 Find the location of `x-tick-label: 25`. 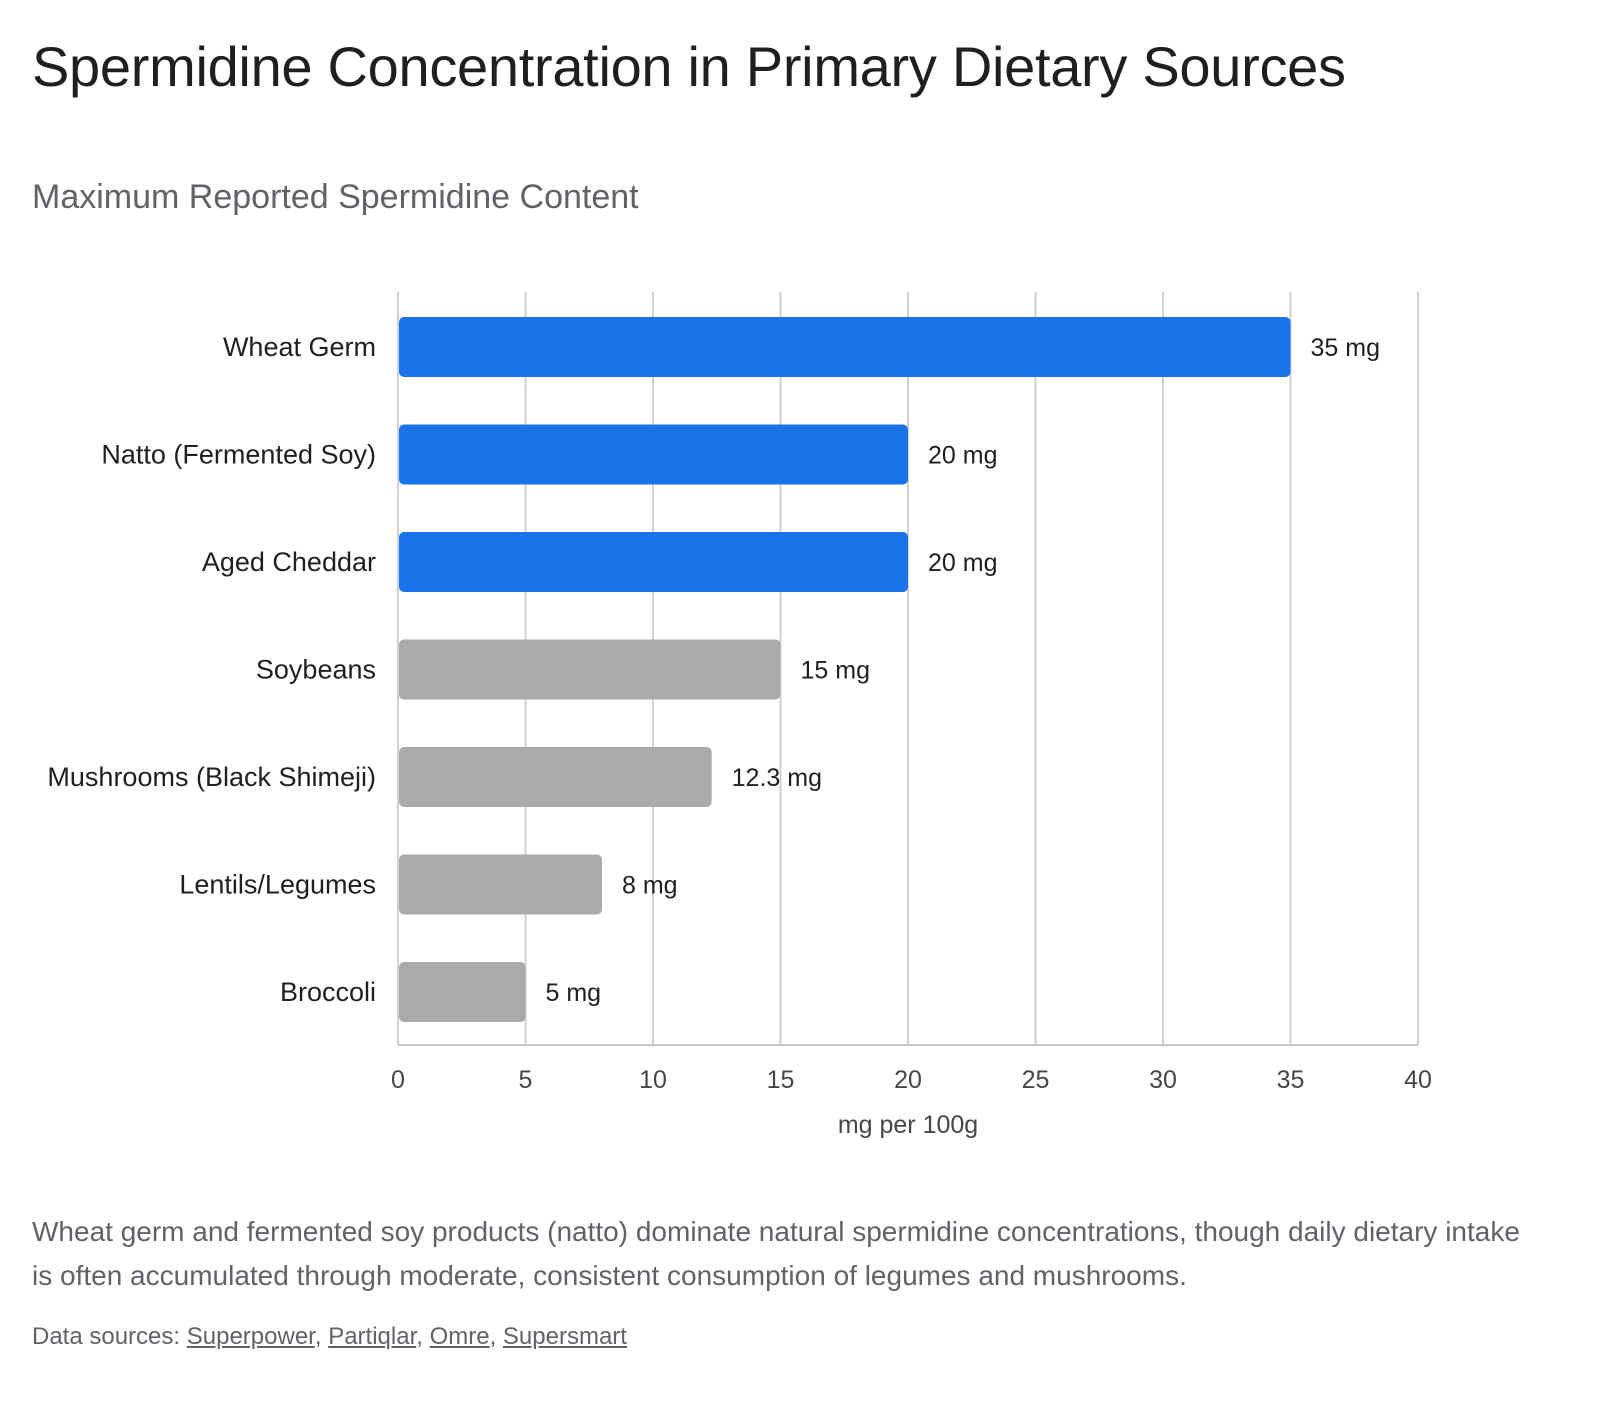

x-tick-label: 25 is located at coordinates (1036, 1080).